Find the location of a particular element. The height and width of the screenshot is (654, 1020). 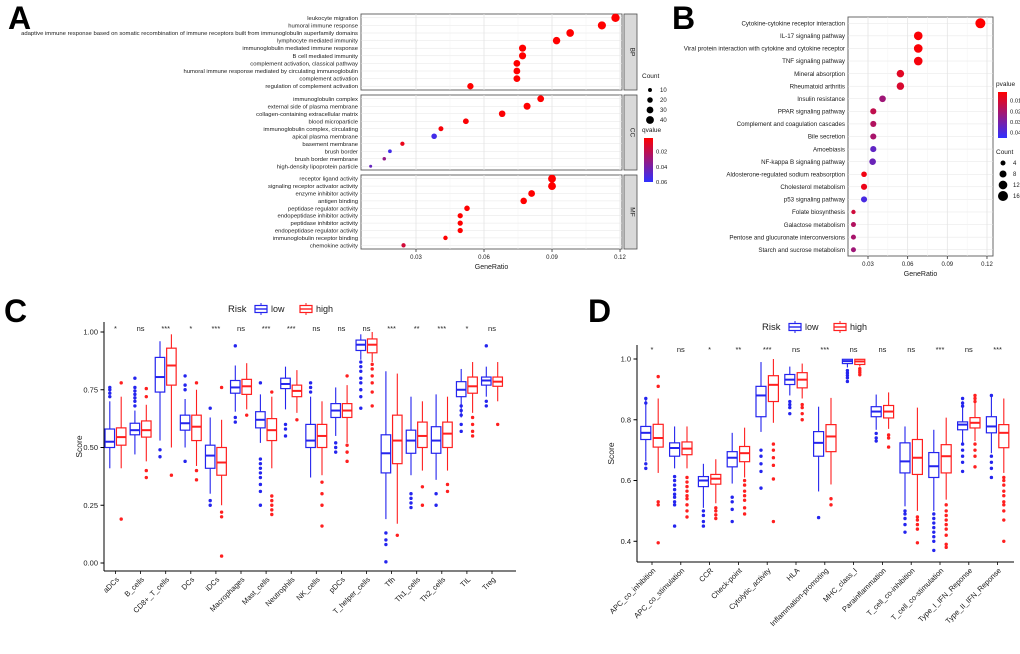

svg-text: 1.0 is located at coordinates (626, 359).